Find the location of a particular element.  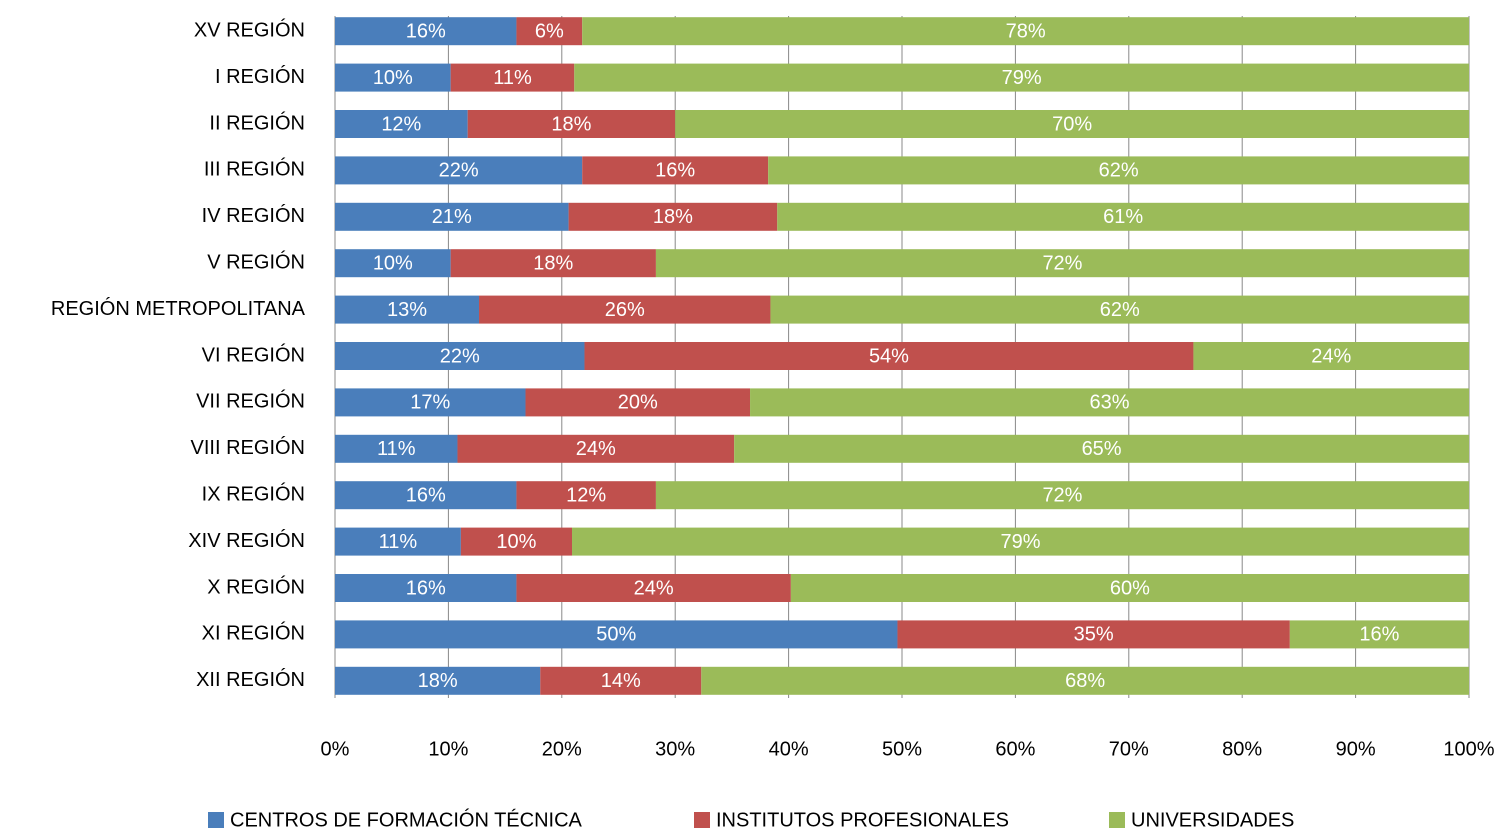

data-label: 22% is located at coordinates (459, 171).